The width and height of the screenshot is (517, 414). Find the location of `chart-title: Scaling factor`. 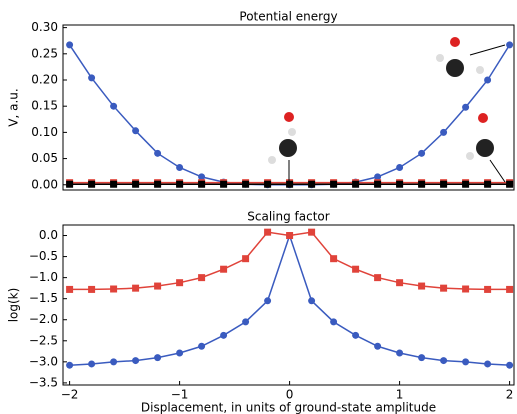

chart-title: Scaling factor is located at coordinates (288, 217).